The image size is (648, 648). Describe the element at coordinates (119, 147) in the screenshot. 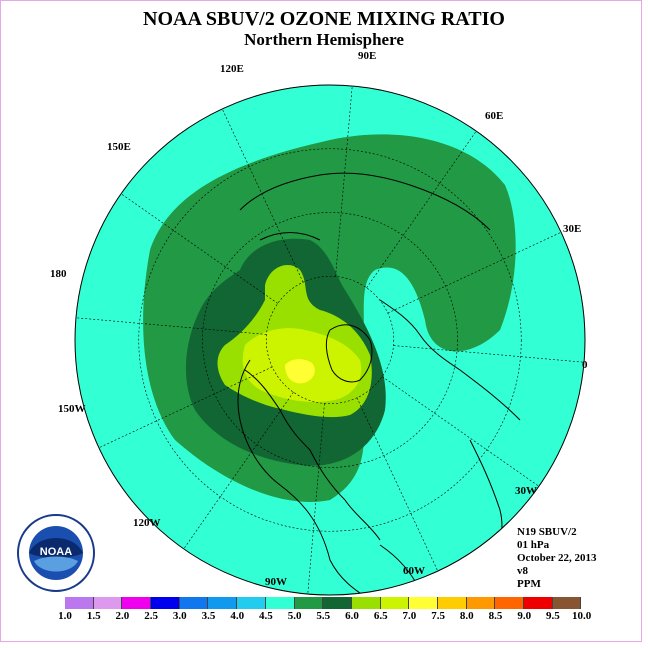

I see `longitude-label-150e: 150E` at that location.